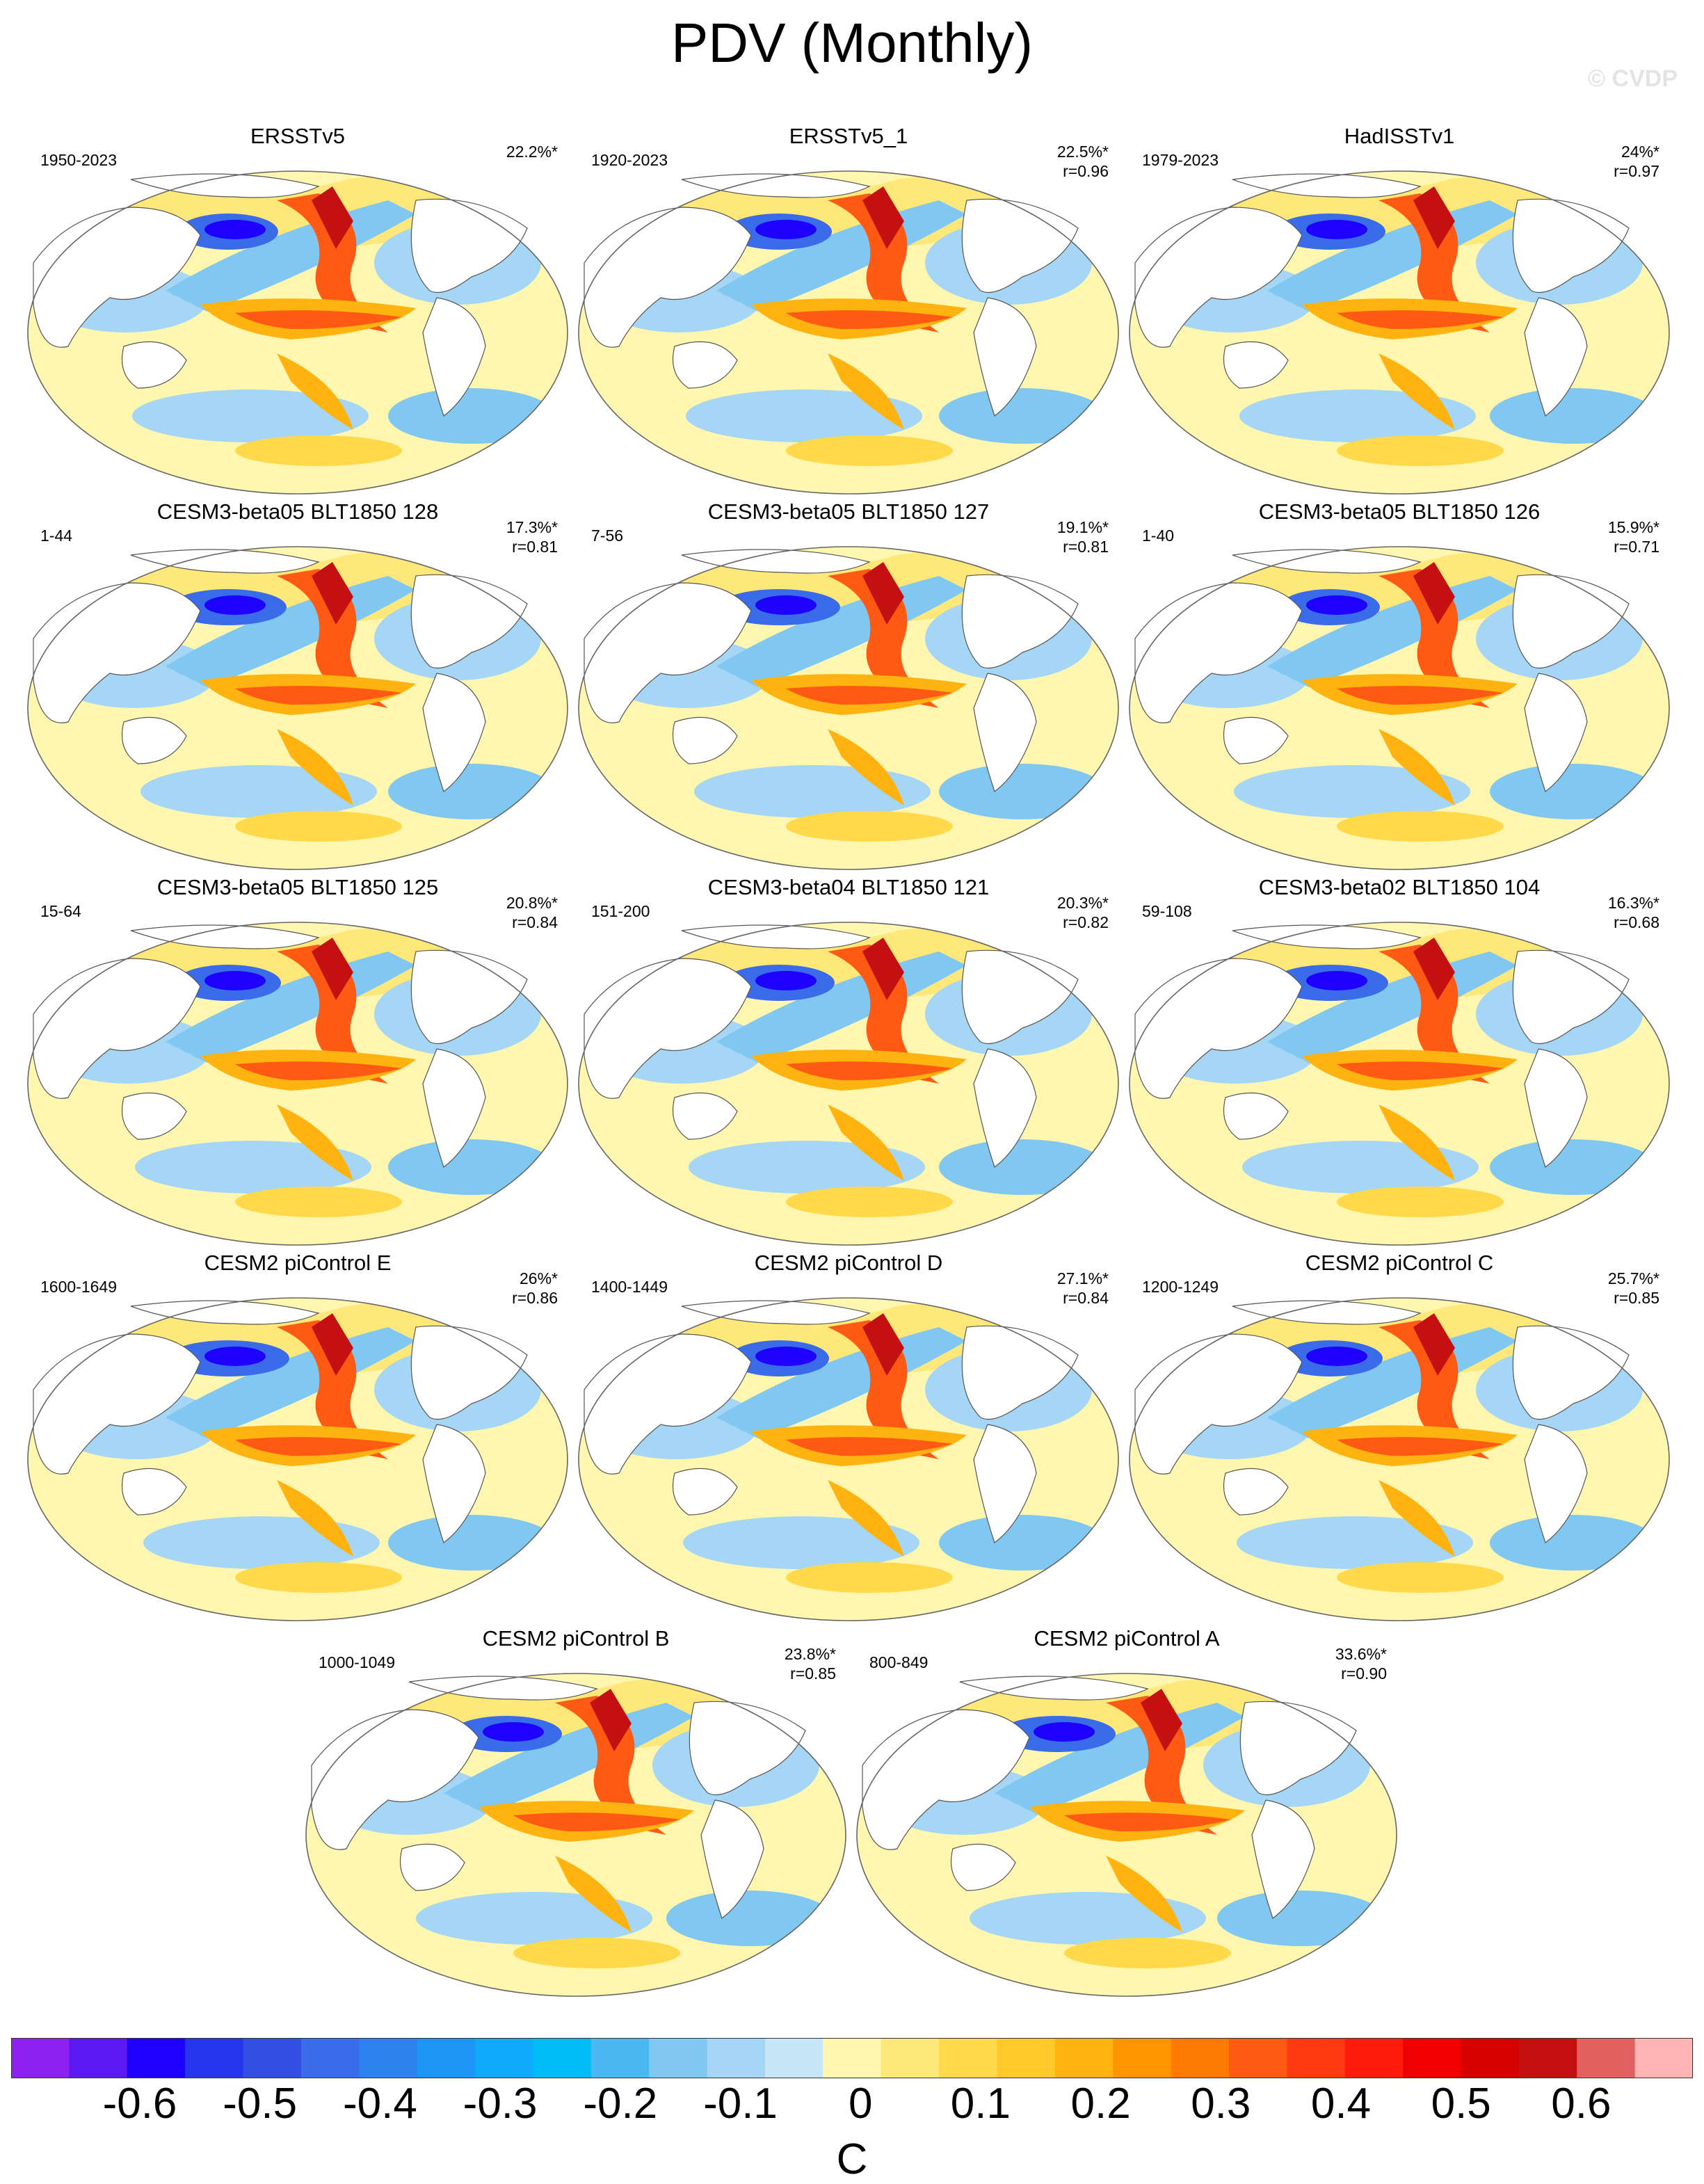 This screenshot has width=1704, height=2184. Describe the element at coordinates (1399, 887) in the screenshot. I see `panel-title: CESM3-beta02 BLT1850 104` at that location.